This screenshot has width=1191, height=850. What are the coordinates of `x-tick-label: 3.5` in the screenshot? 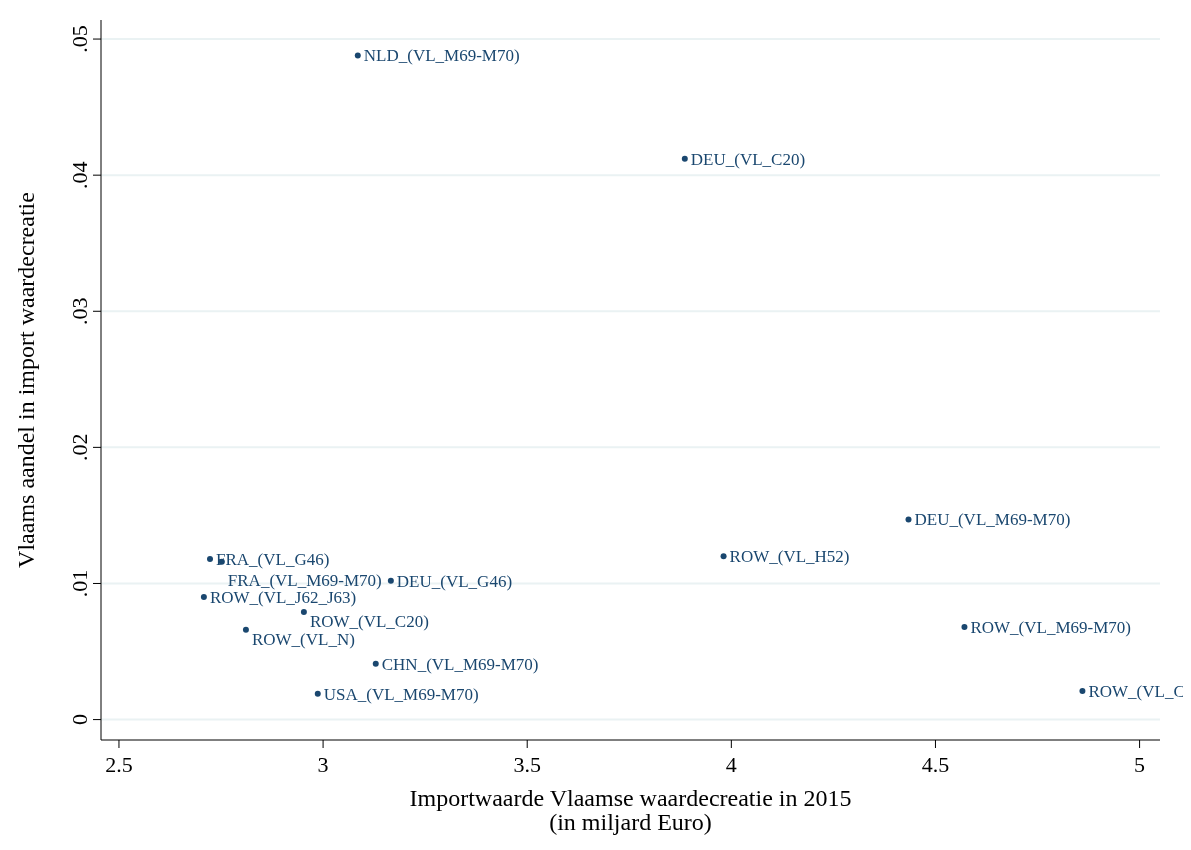 It's located at (527, 764).